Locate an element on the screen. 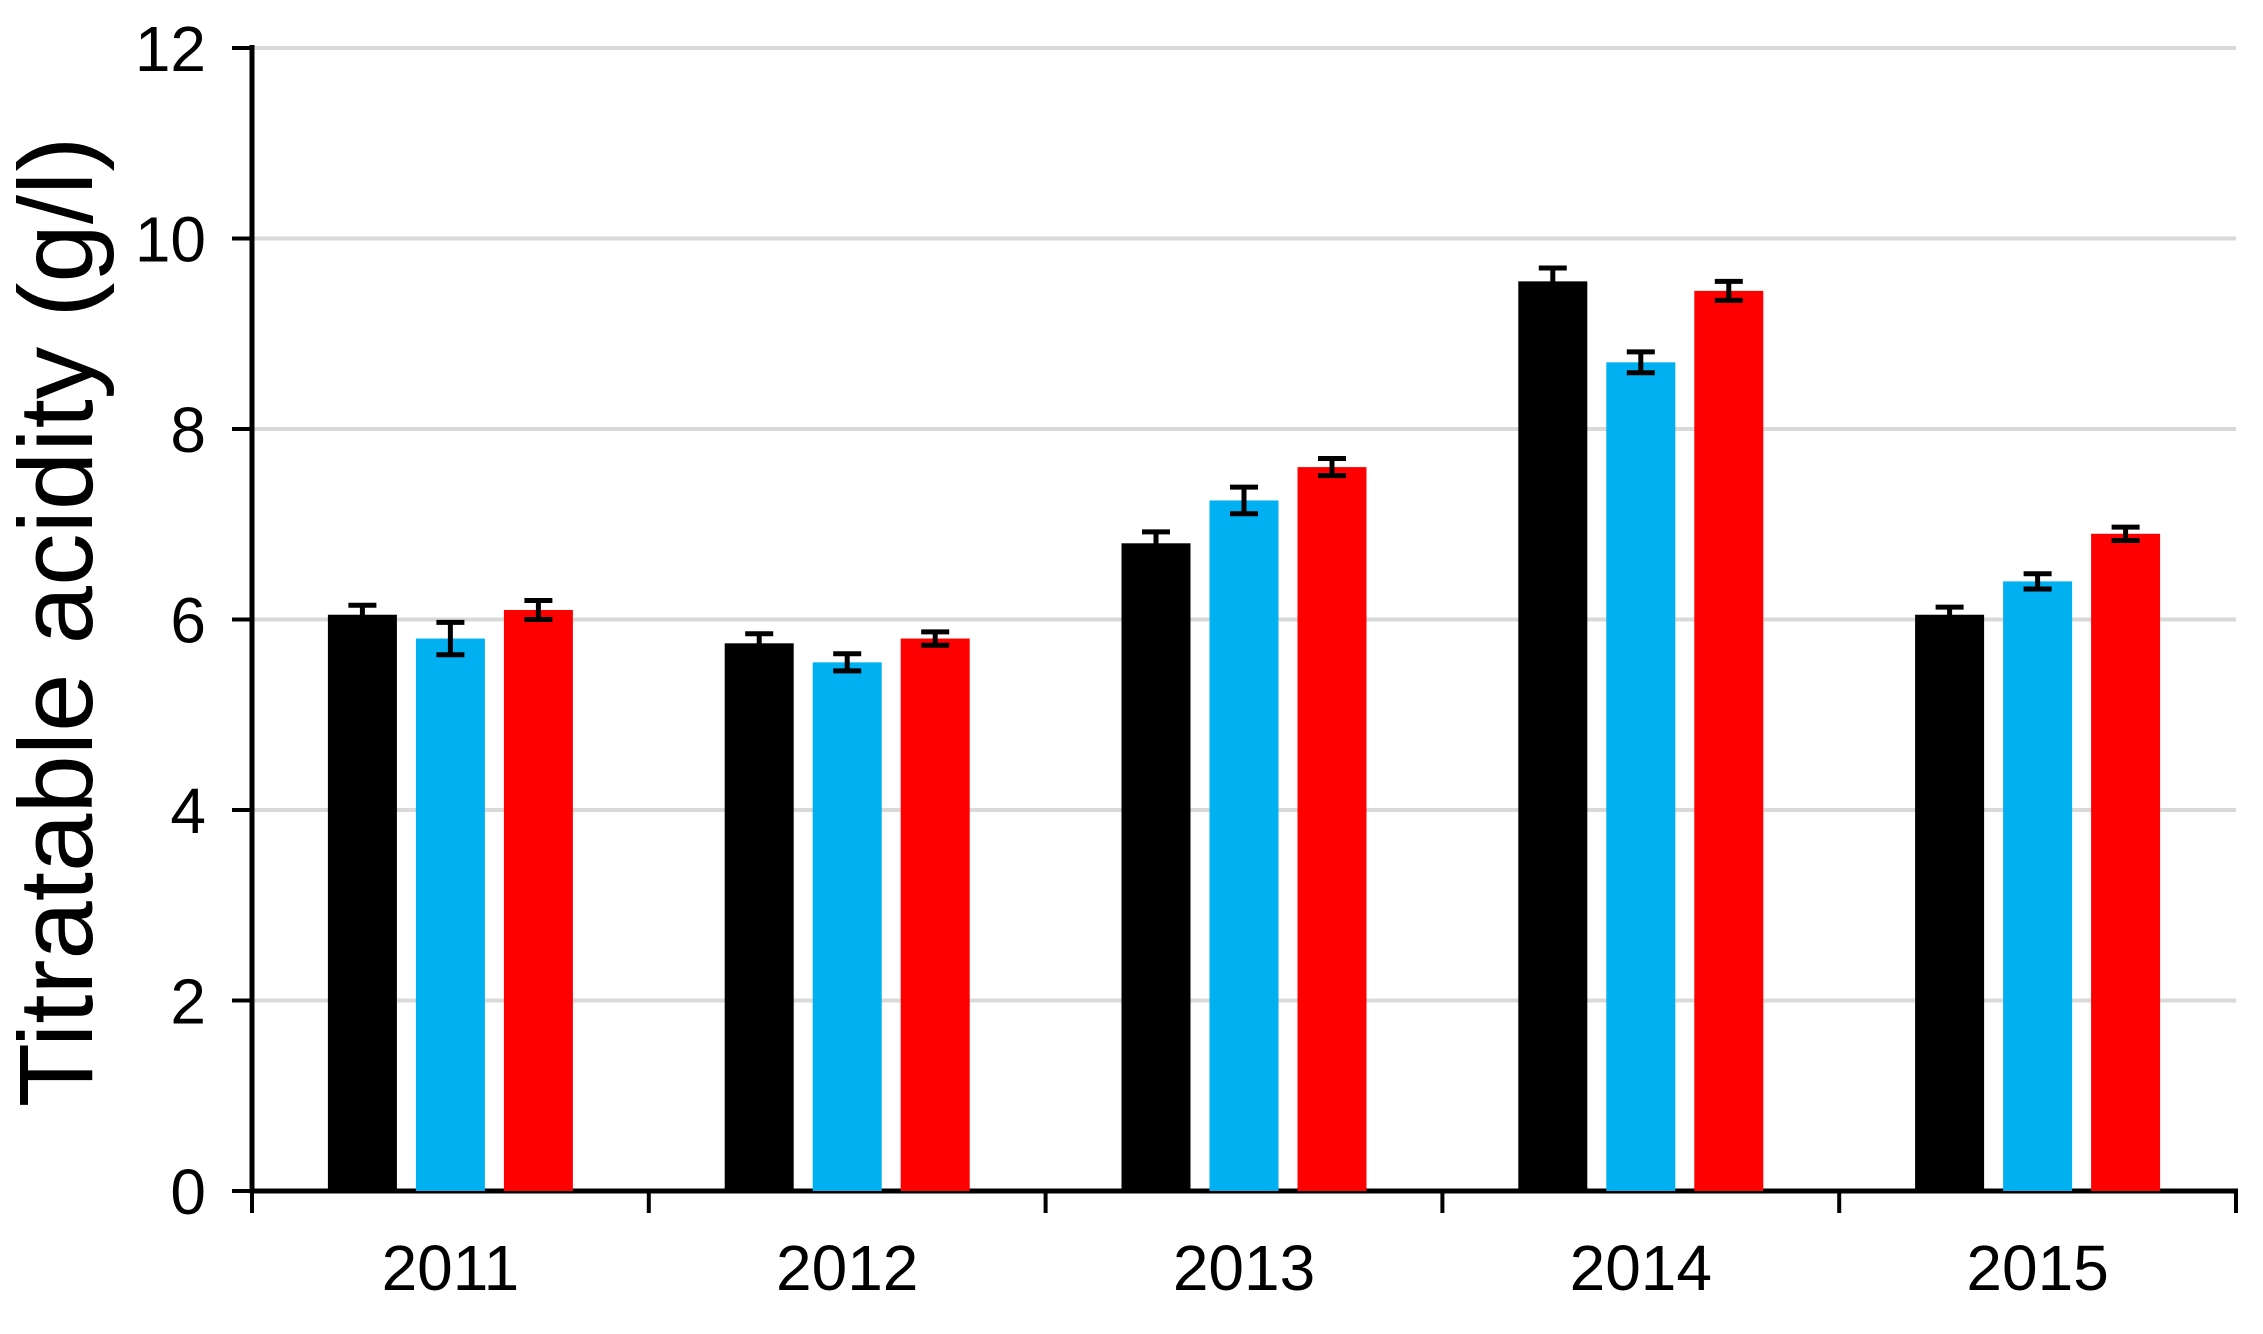 The image size is (2263, 1334). bar-red-2013 is located at coordinates (1332, 829).